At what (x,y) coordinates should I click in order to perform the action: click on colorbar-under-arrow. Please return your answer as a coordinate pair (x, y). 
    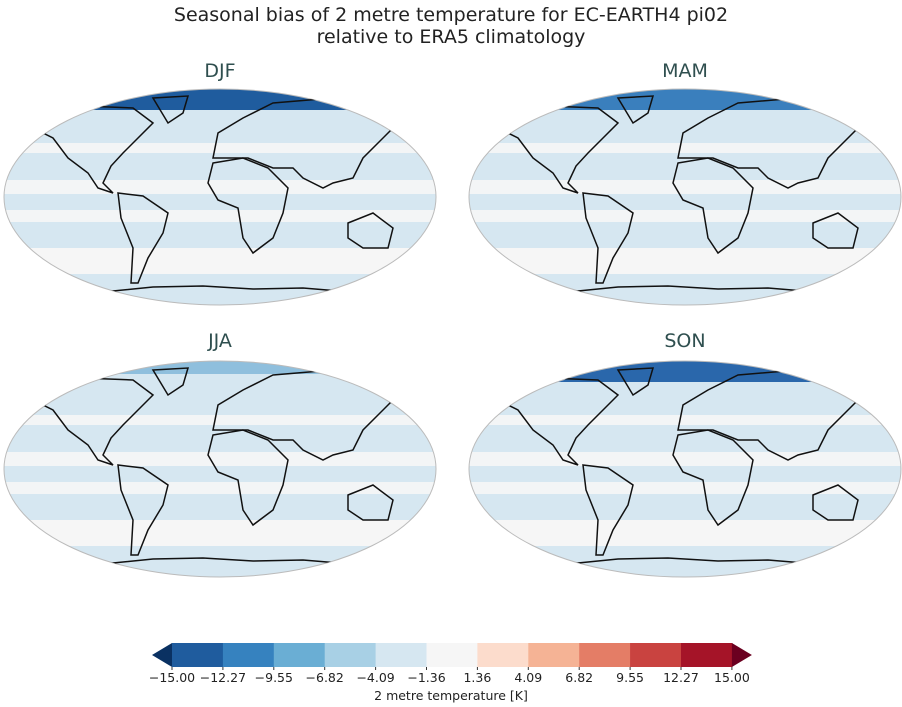
    Looking at the image, I should click on (162, 655).